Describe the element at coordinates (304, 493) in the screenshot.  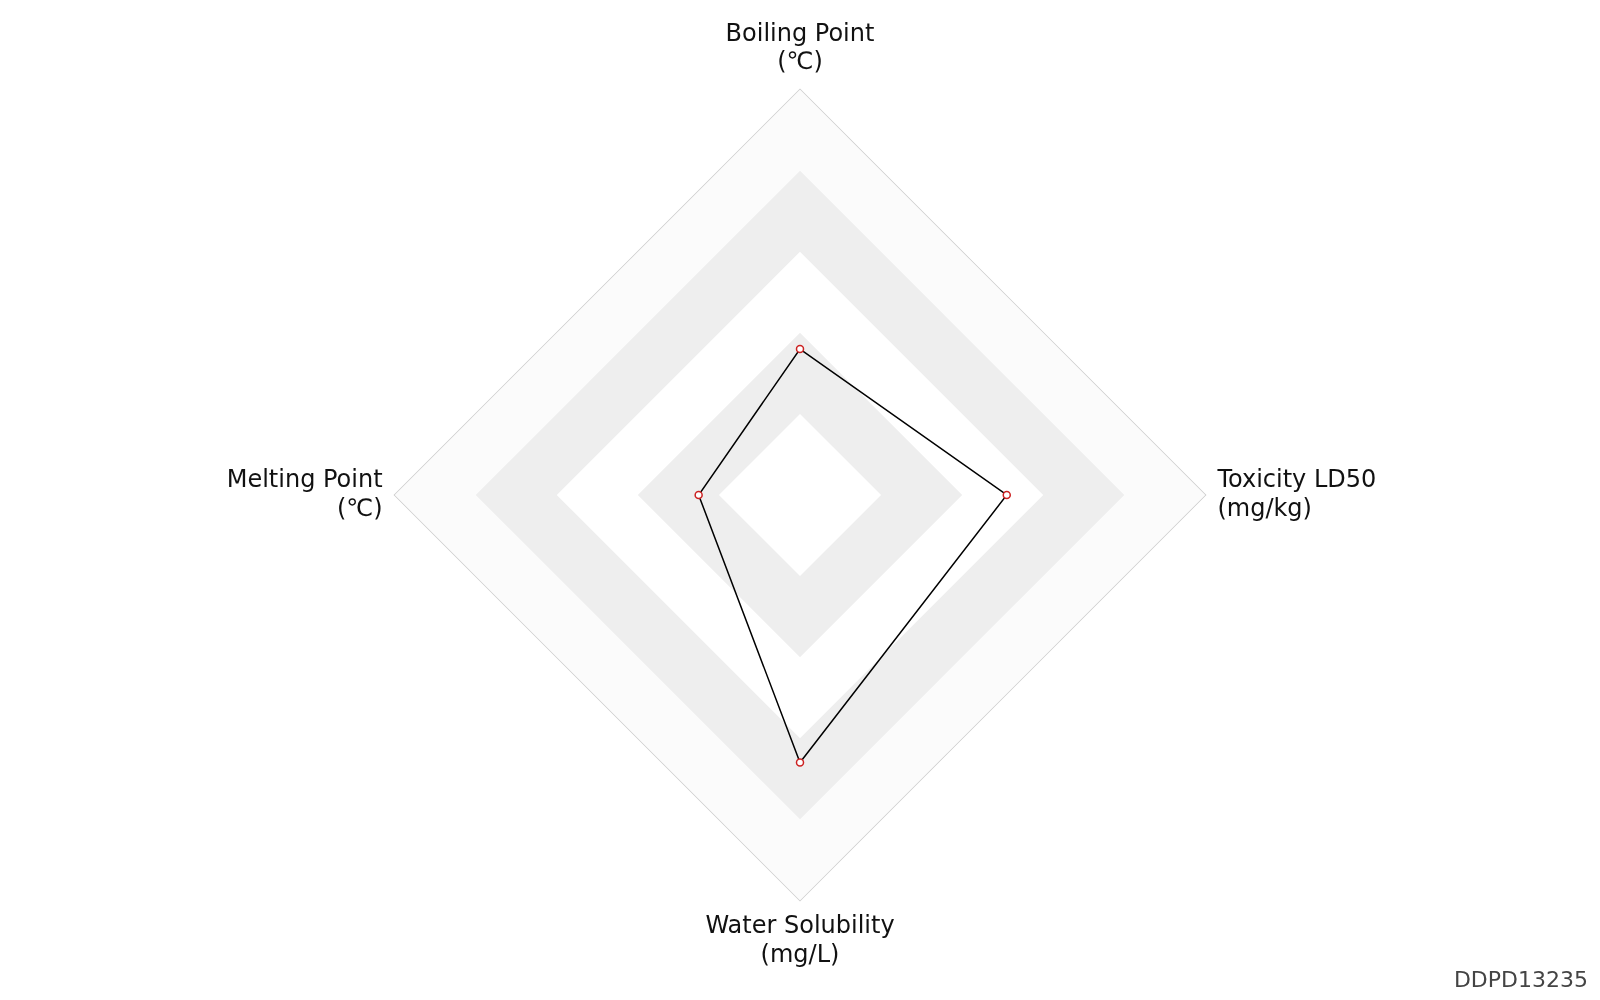
I see `spoke-label: Melting Point (℃)` at that location.